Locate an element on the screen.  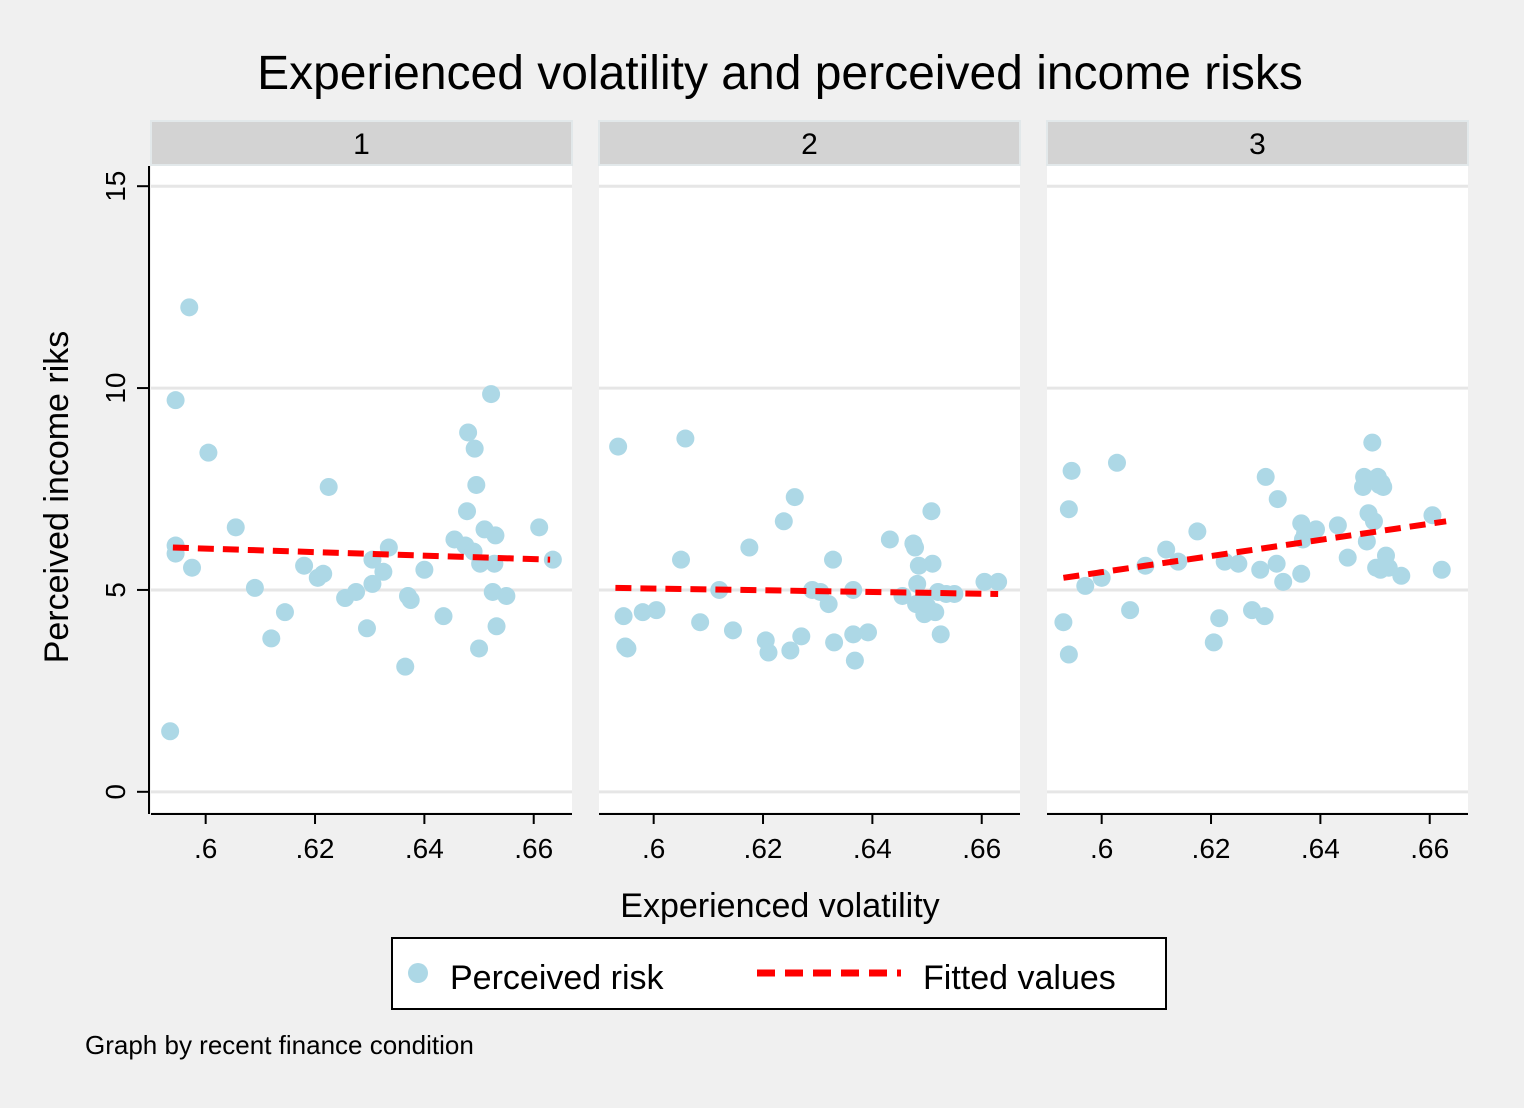
panel-header-label: 2 is located at coordinates (809, 144).